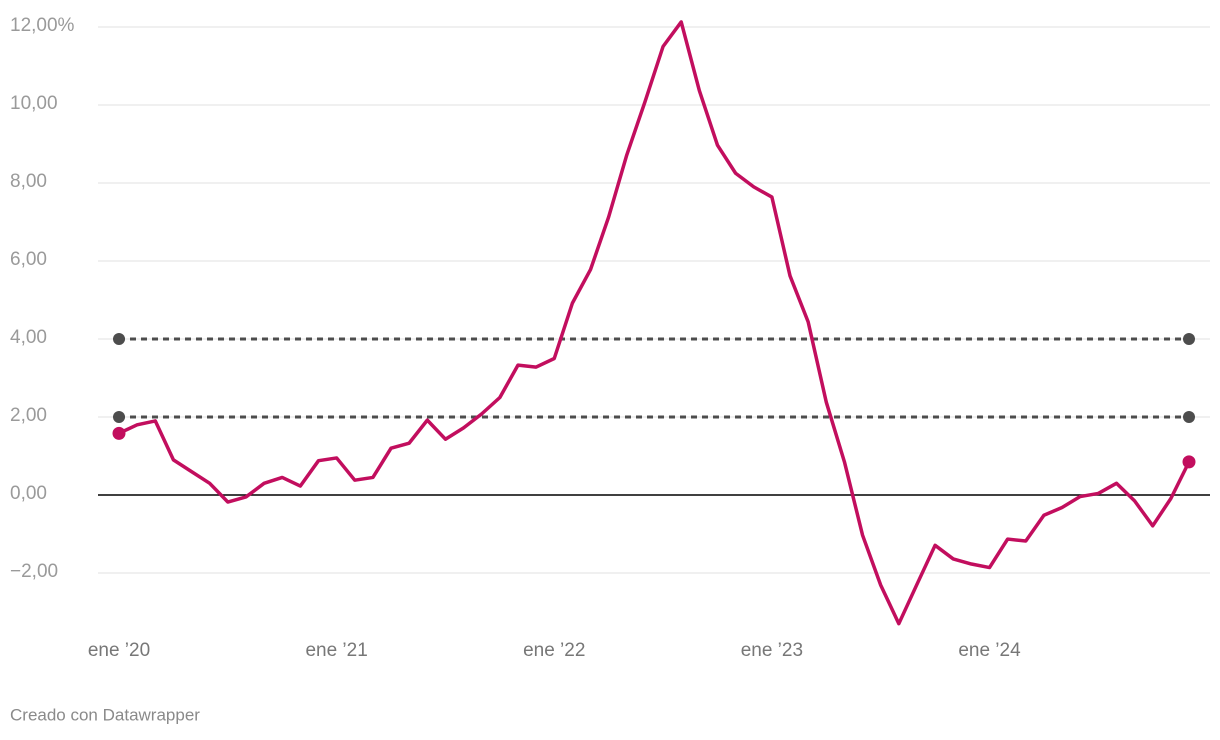  What do you see at coordinates (336, 650) in the screenshot?
I see `x-tick-label: ene ’21` at bounding box center [336, 650].